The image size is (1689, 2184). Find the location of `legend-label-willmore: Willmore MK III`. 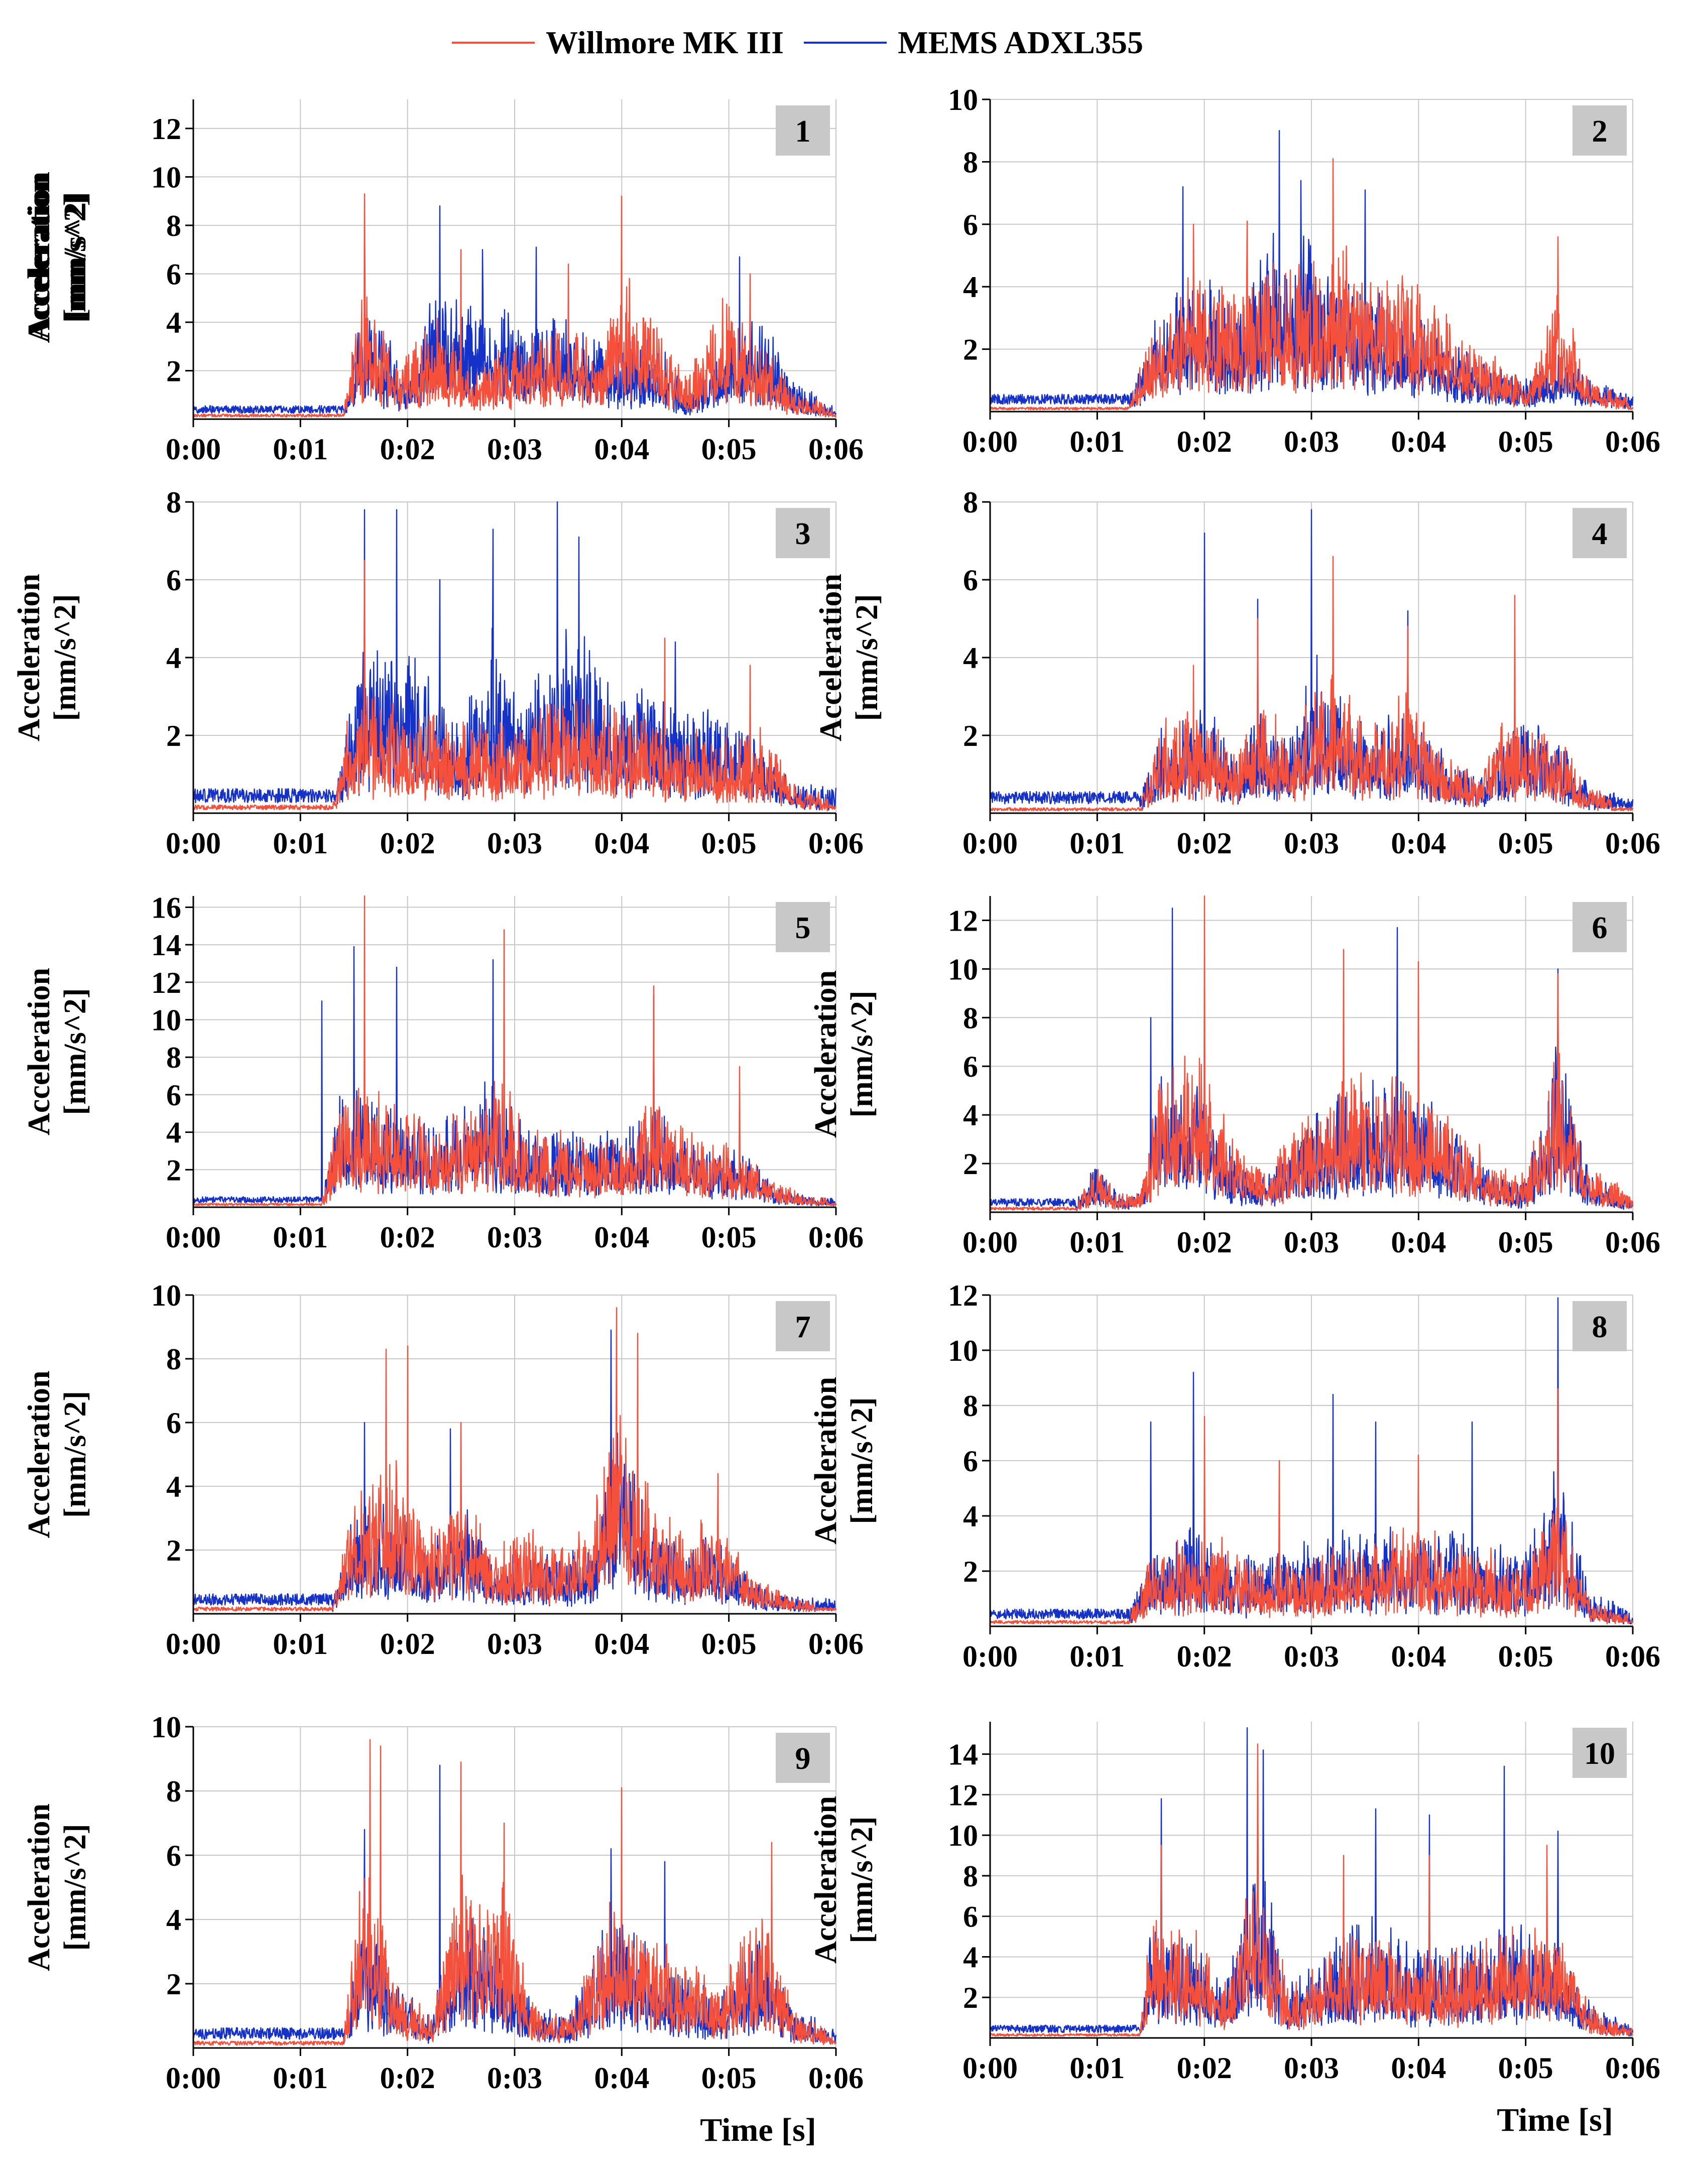

legend-label-willmore: Willmore MK III is located at coordinates (665, 42).